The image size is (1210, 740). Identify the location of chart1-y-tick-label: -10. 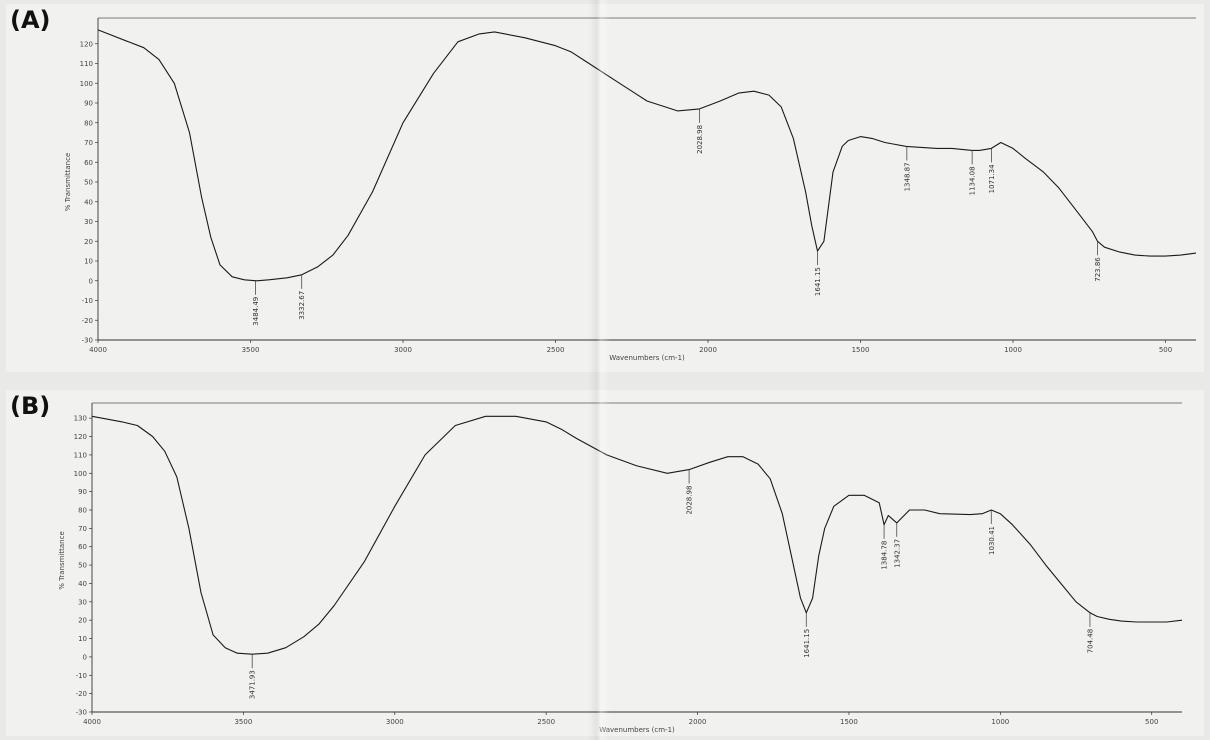
(81, 676).